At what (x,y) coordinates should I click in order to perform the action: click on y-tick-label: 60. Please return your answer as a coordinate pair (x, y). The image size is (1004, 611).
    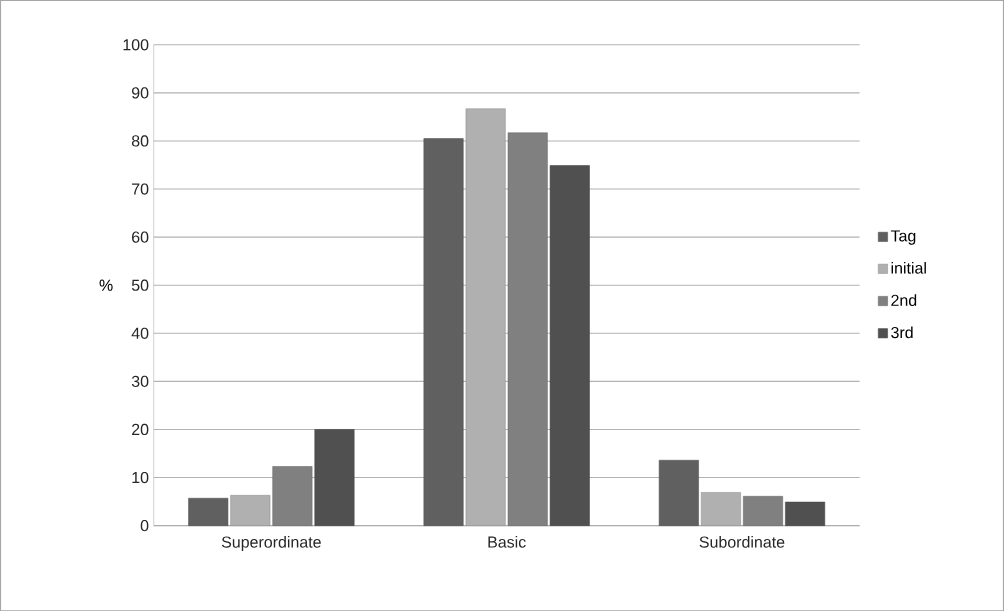
    Looking at the image, I should click on (140, 237).